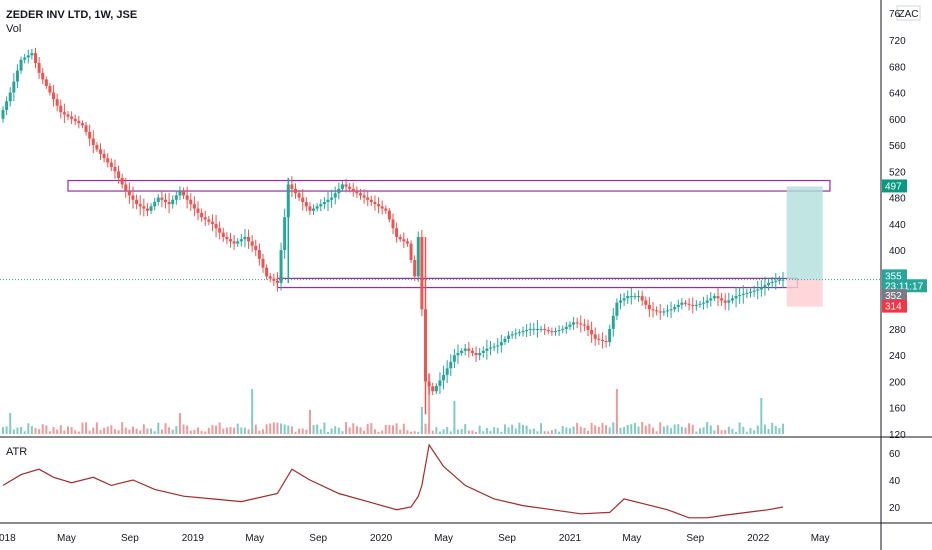 Image resolution: width=932 pixels, height=550 pixels. Describe the element at coordinates (570, 538) in the screenshot. I see `time-tick-label: 2021` at that location.